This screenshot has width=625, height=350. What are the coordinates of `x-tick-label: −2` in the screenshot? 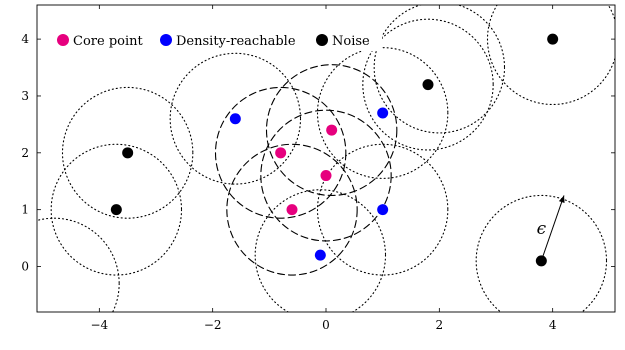 It's located at (213, 325).